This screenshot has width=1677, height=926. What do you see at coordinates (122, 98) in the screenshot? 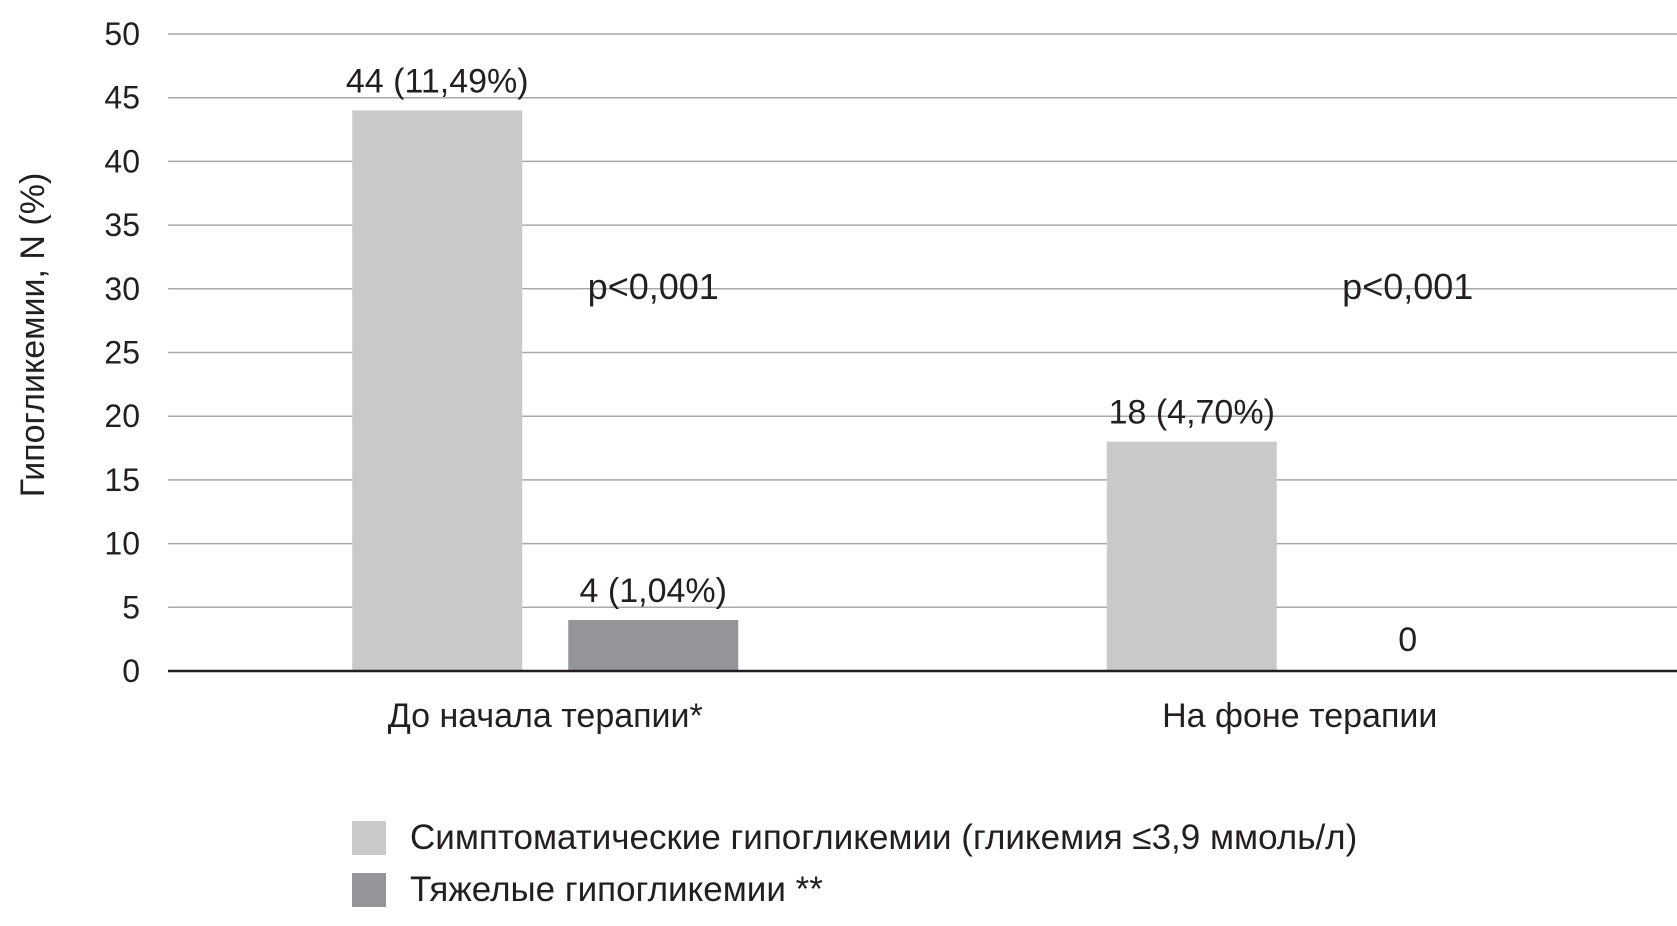
I see `y-tick-label: 45` at bounding box center [122, 98].